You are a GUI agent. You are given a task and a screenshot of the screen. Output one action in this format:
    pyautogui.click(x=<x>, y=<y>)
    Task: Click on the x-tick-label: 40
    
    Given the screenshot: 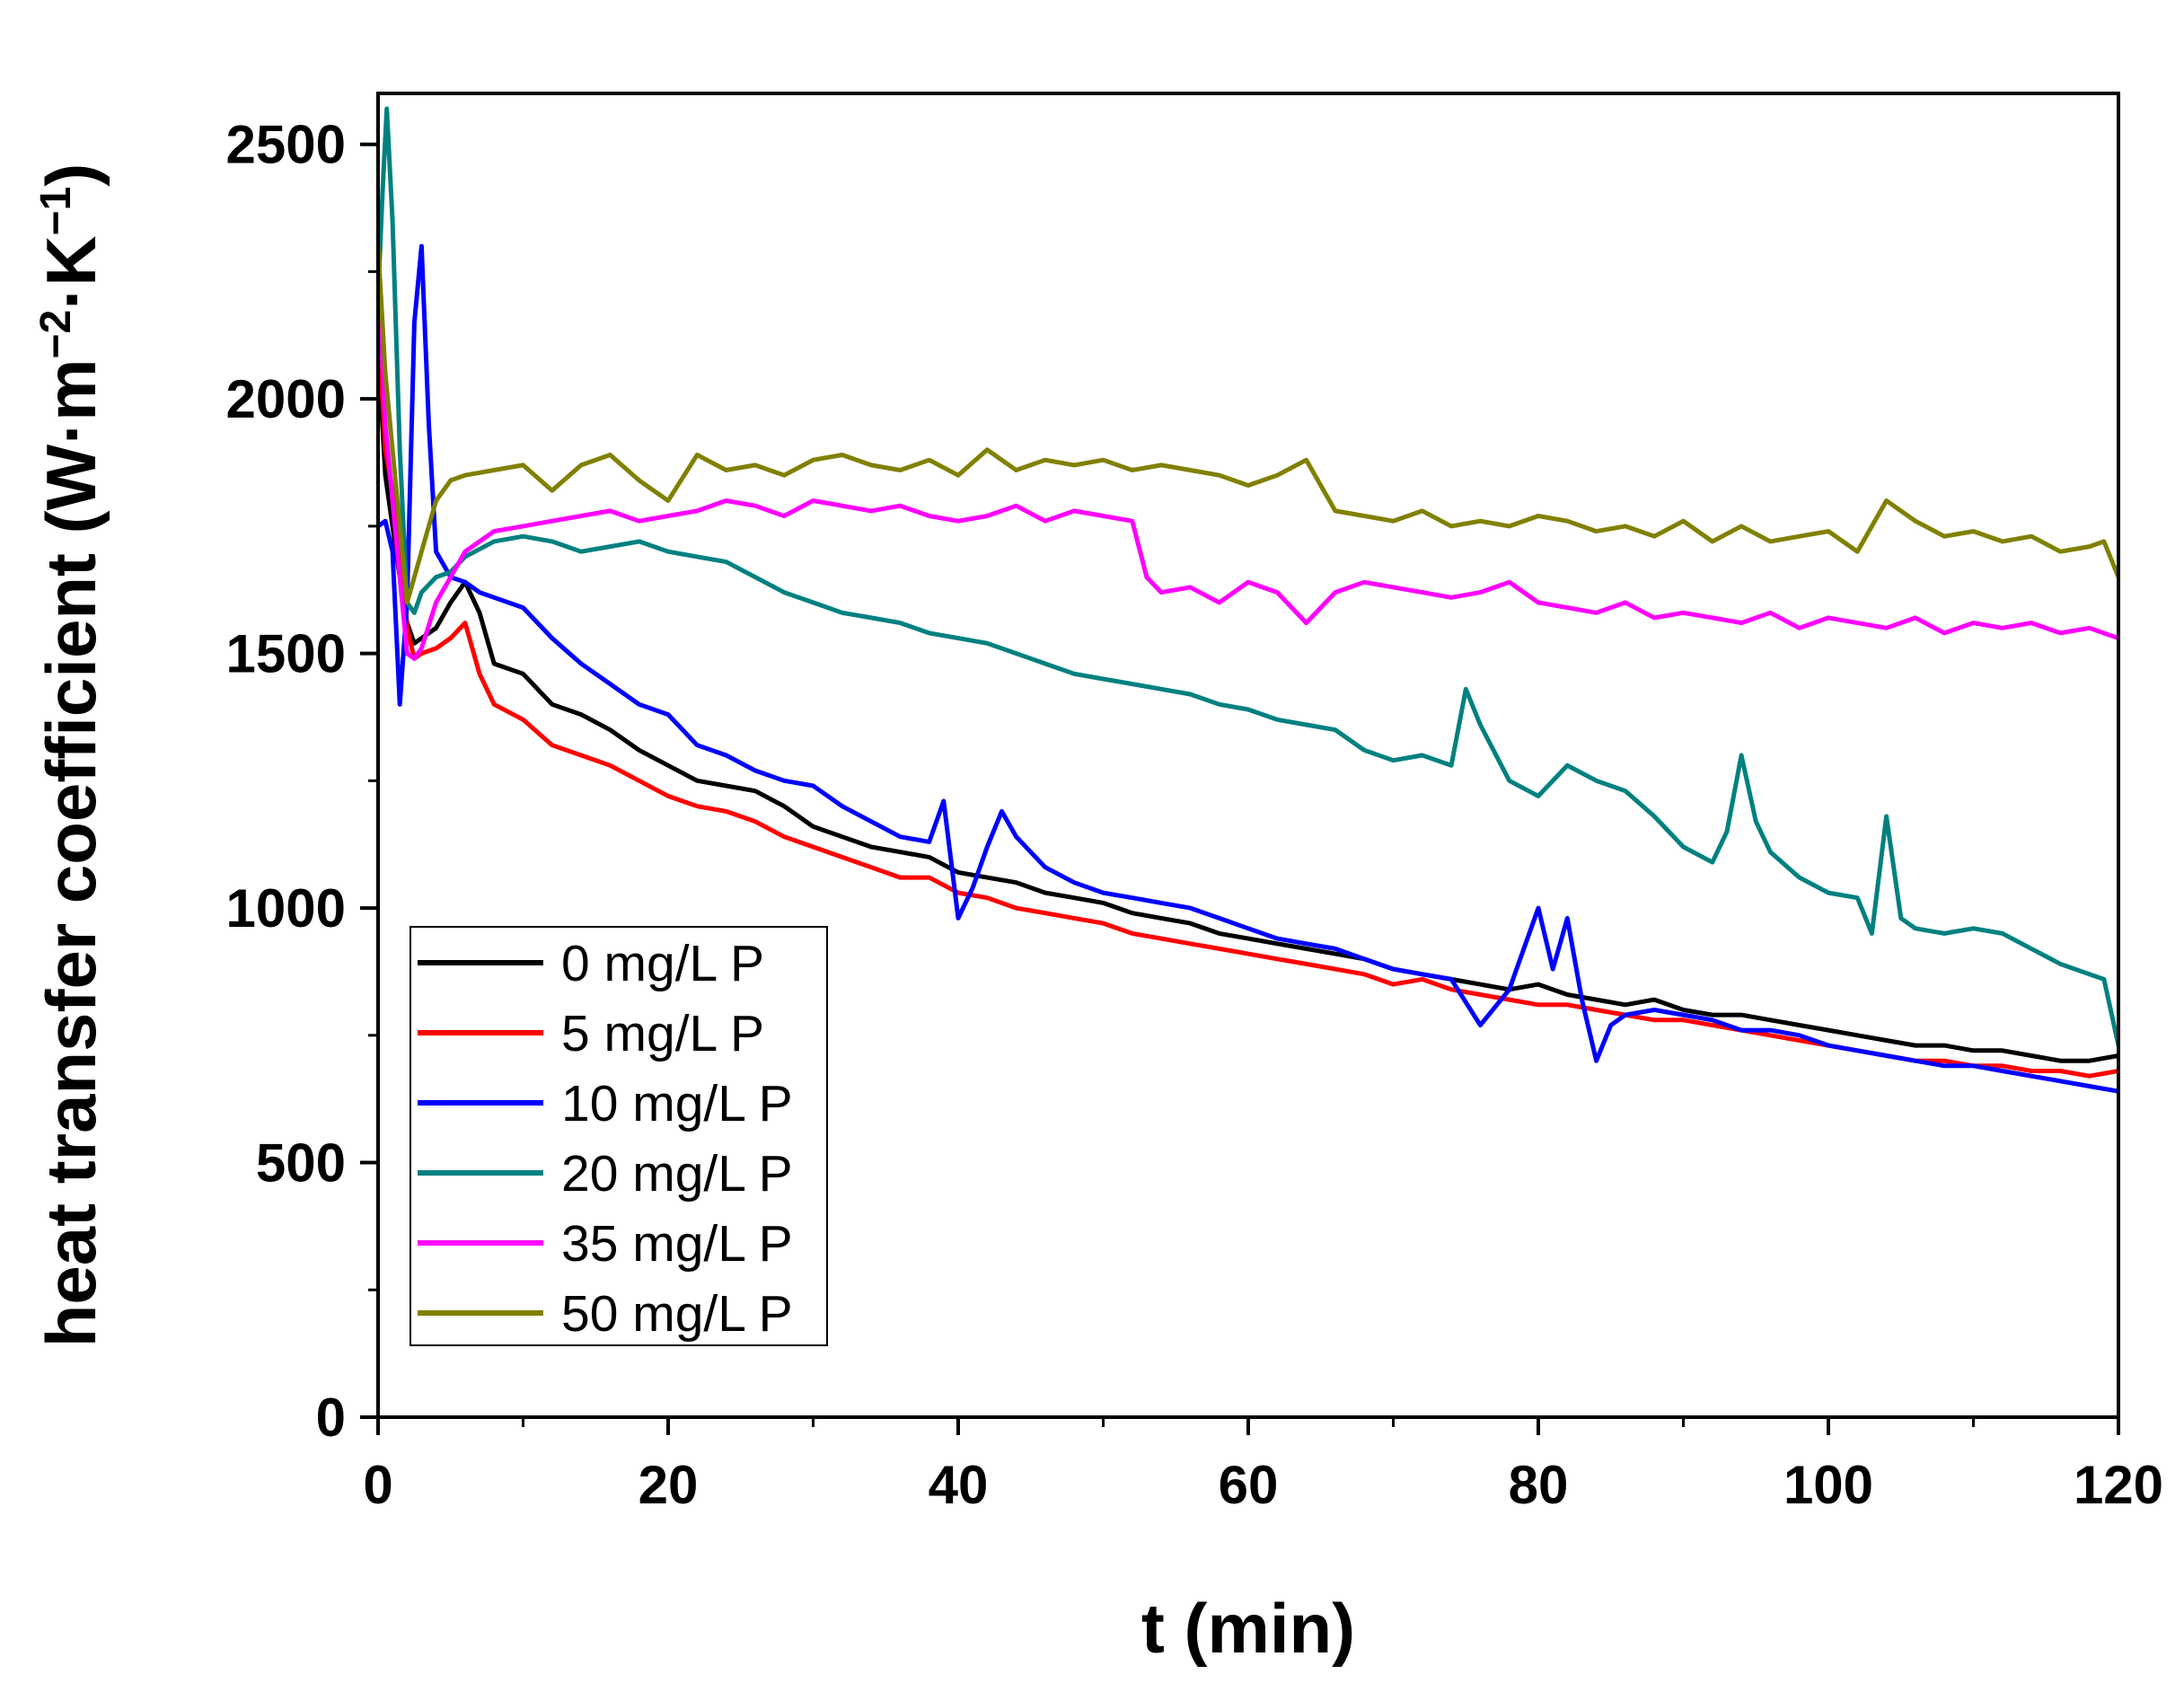 What is the action you would take?
    pyautogui.click(x=959, y=1485)
    